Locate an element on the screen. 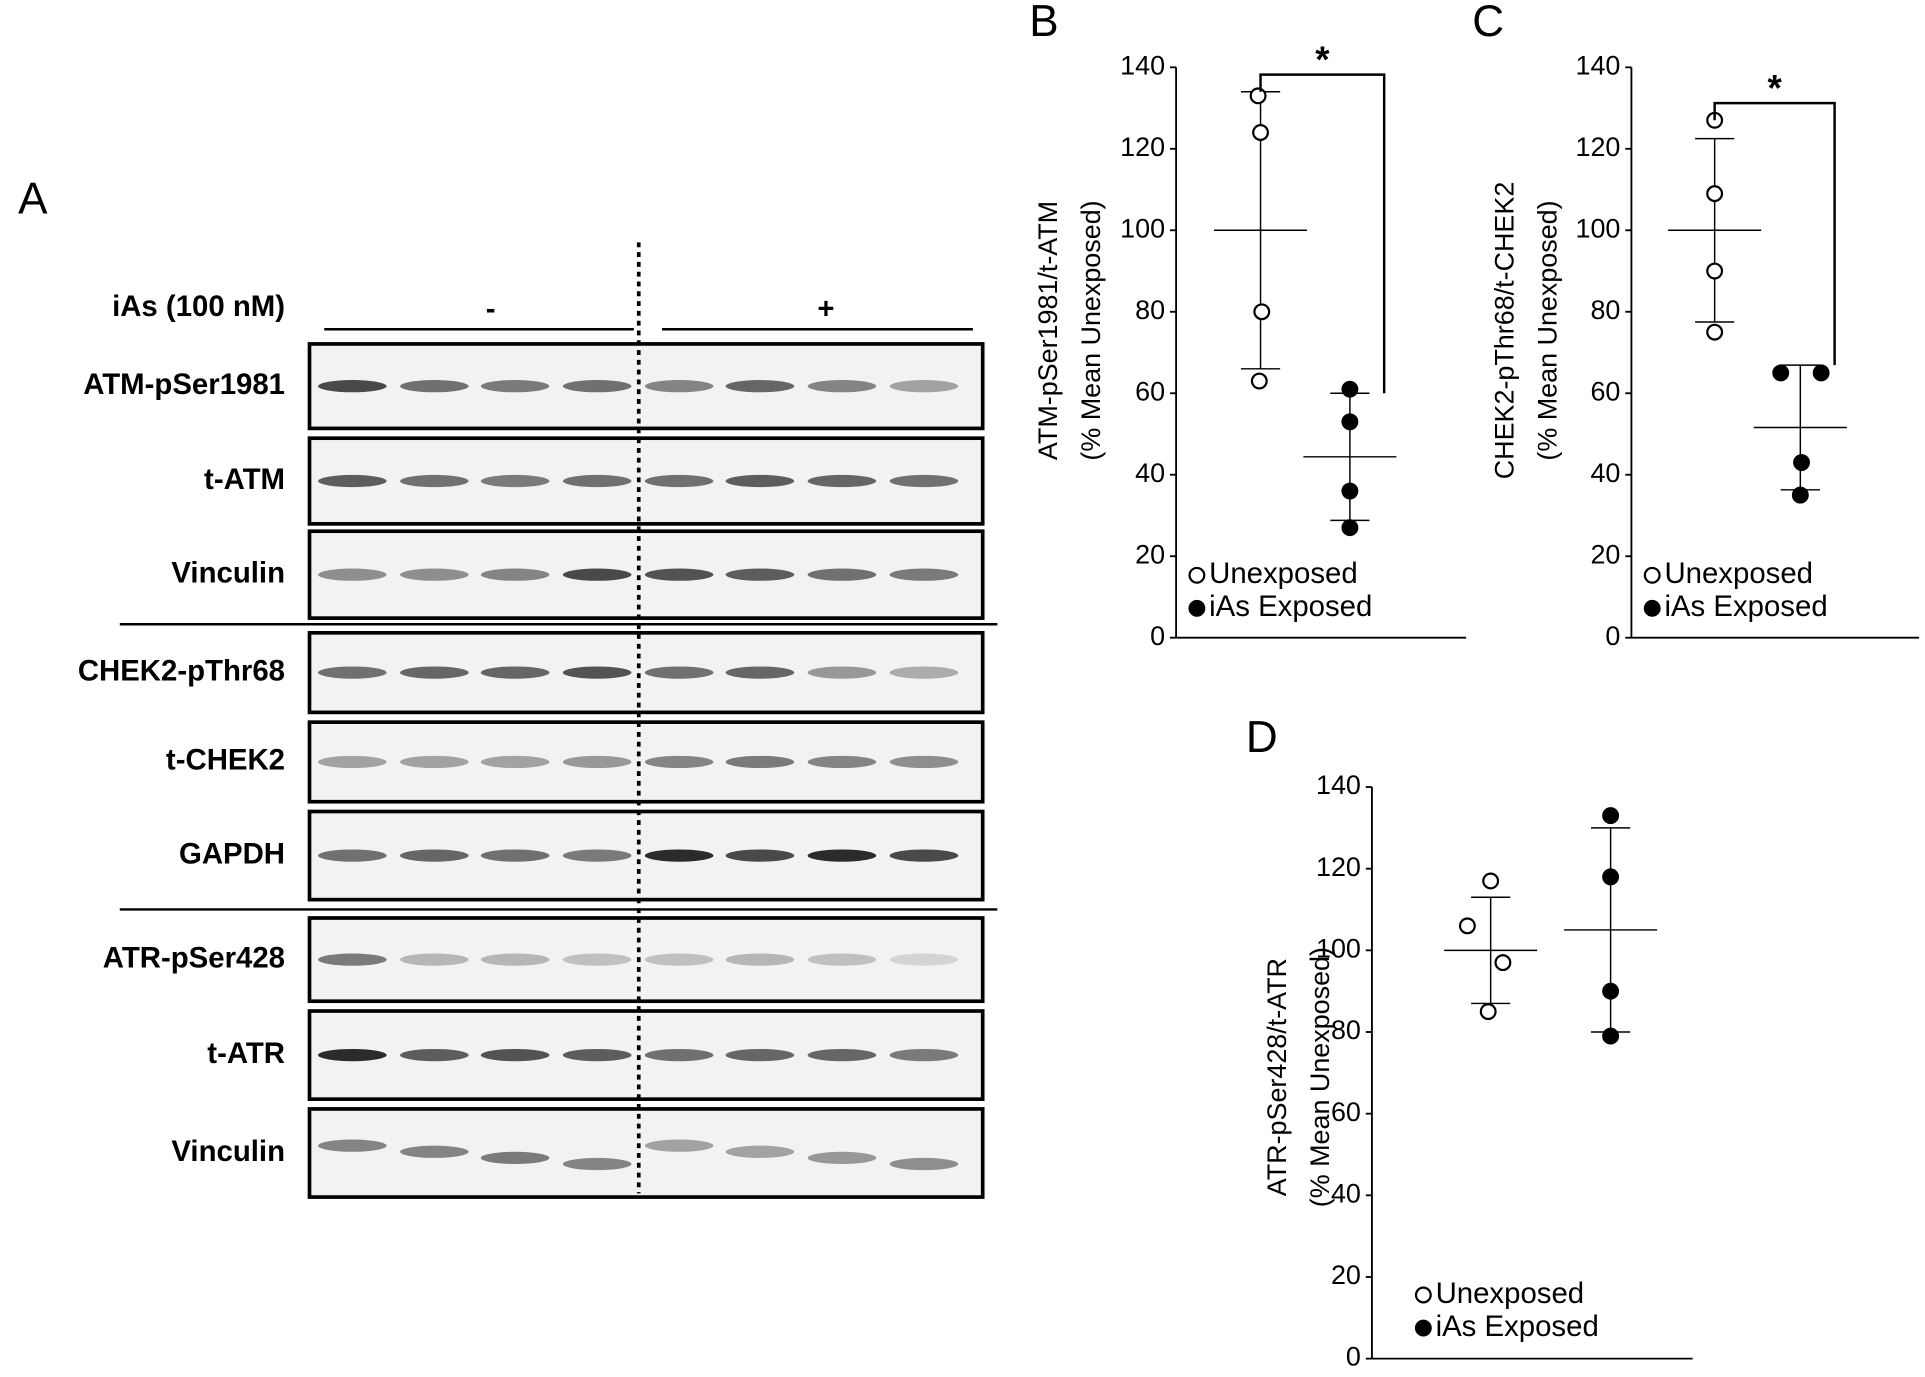 The width and height of the screenshot is (1925, 1377). legend-label: Unexposed is located at coordinates (1283, 573).